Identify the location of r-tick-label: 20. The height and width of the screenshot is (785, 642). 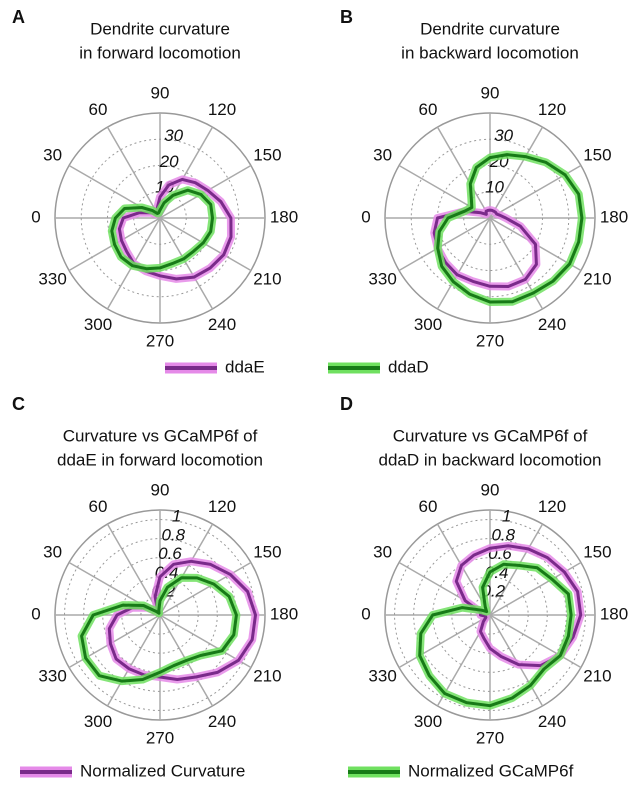
(169, 161).